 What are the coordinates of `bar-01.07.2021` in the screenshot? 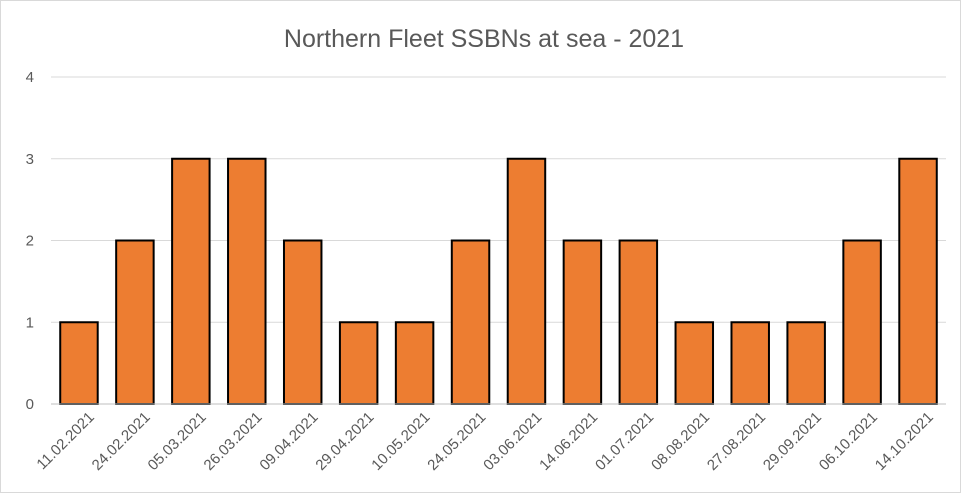 It's located at (638, 322).